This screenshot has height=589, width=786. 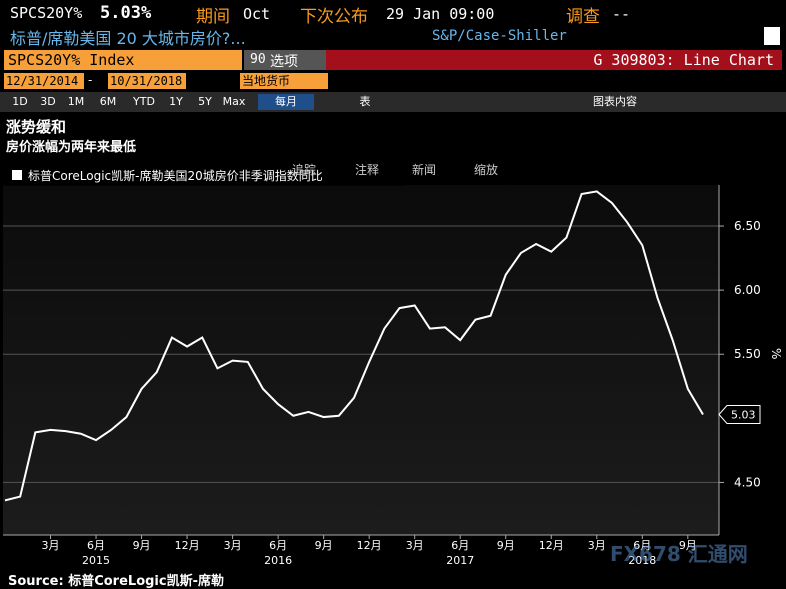 I want to click on range-button: 5Y, so click(x=205, y=101).